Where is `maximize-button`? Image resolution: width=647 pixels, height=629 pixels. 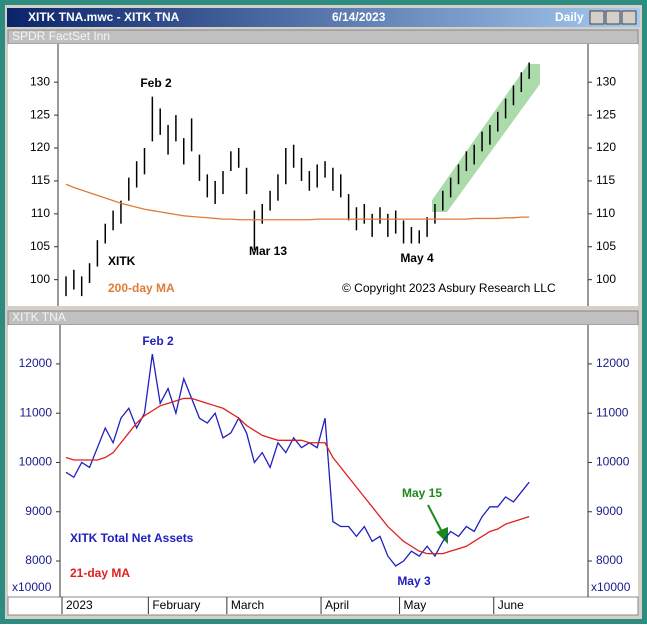
maximize-button is located at coordinates (613, 17).